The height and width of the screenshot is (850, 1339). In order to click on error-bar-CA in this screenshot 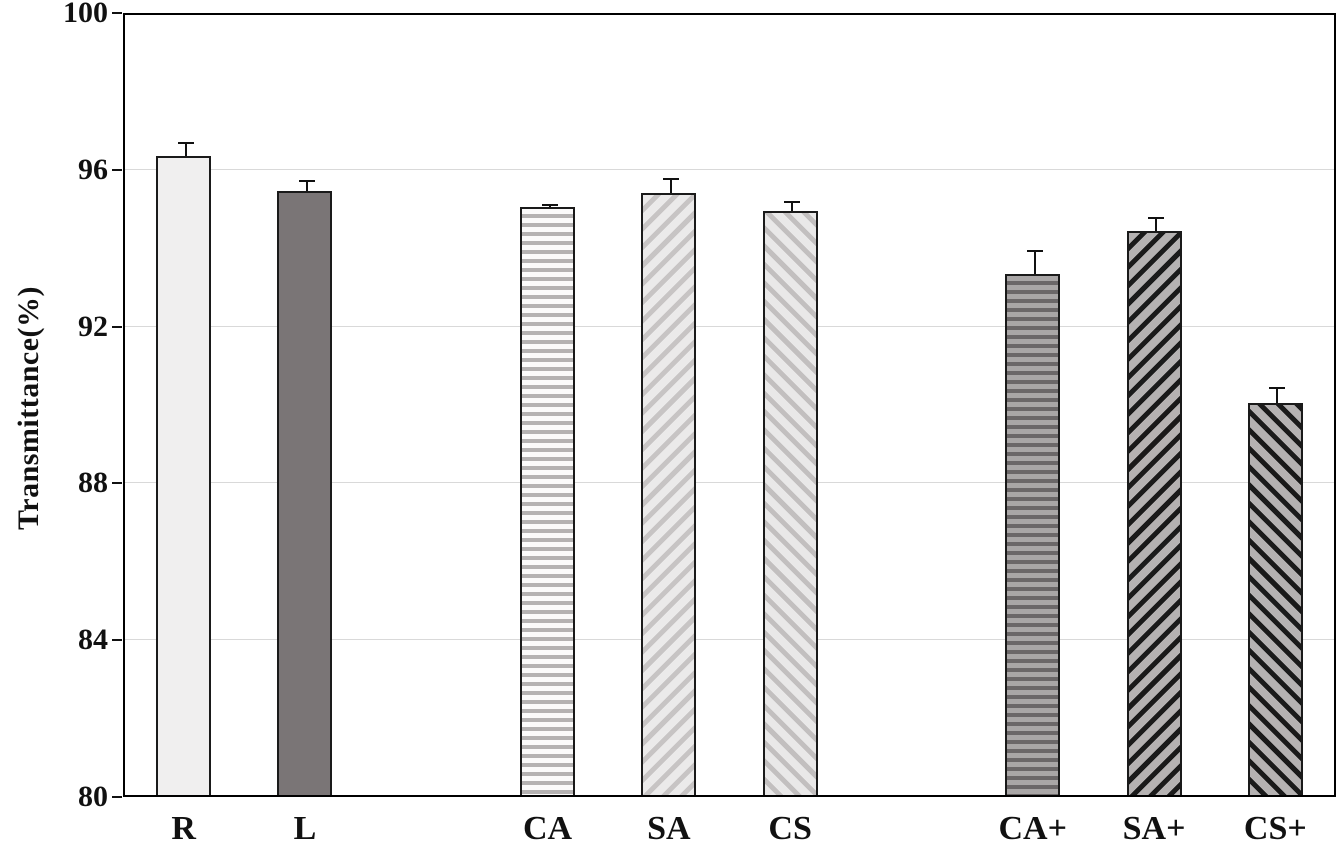, I will do `click(550, 205)`.